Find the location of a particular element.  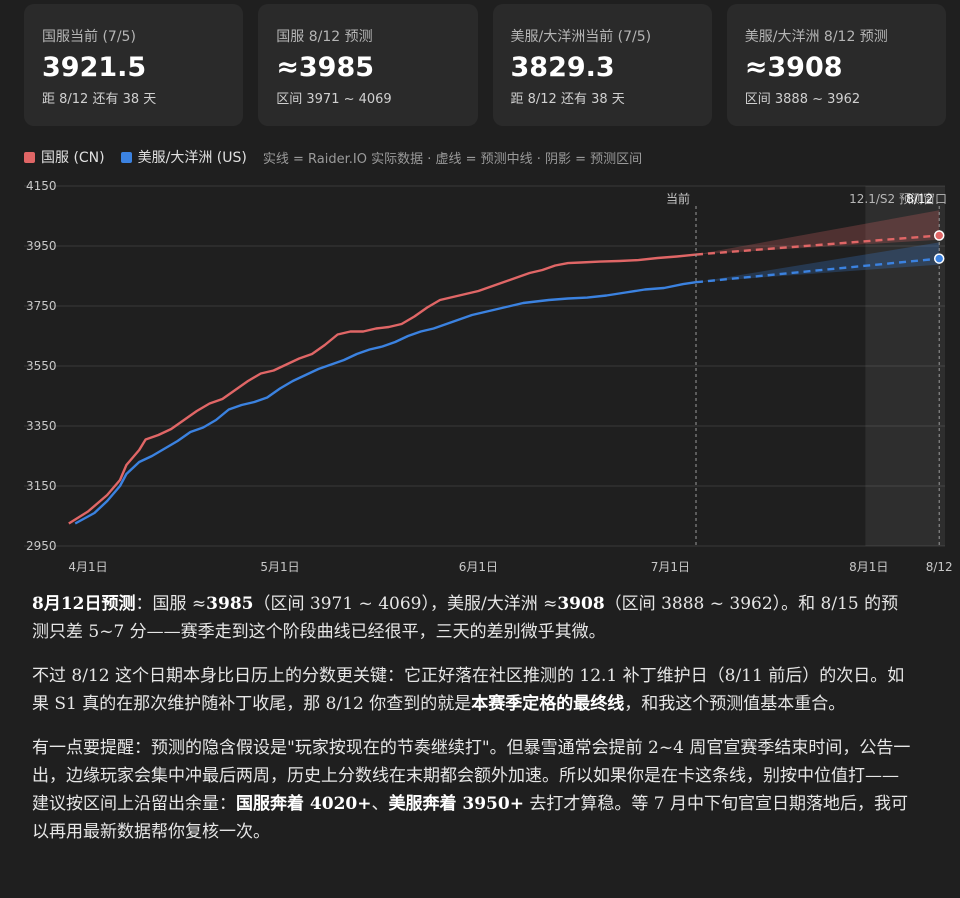

bold-run: 美服奔着 3950+ is located at coordinates (456, 804).